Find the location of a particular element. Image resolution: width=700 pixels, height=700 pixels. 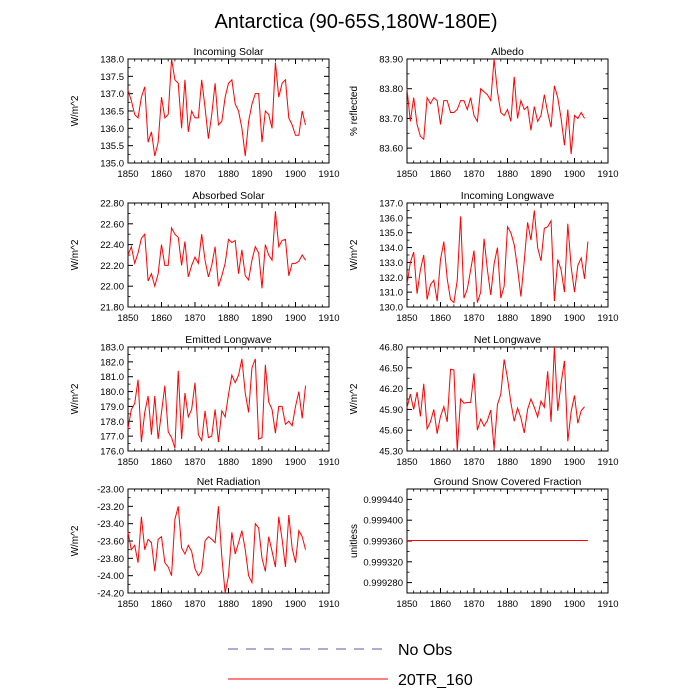

y-tick-label: -24.20 is located at coordinates (110, 594).